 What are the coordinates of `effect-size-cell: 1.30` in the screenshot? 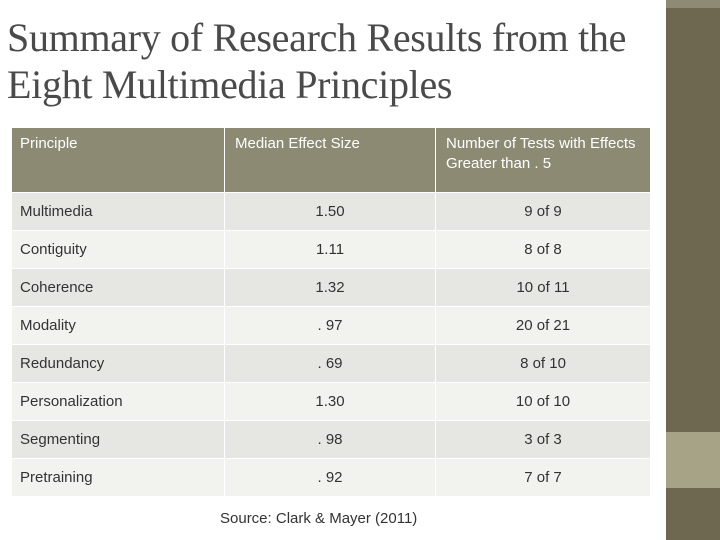 It's located at (330, 401).